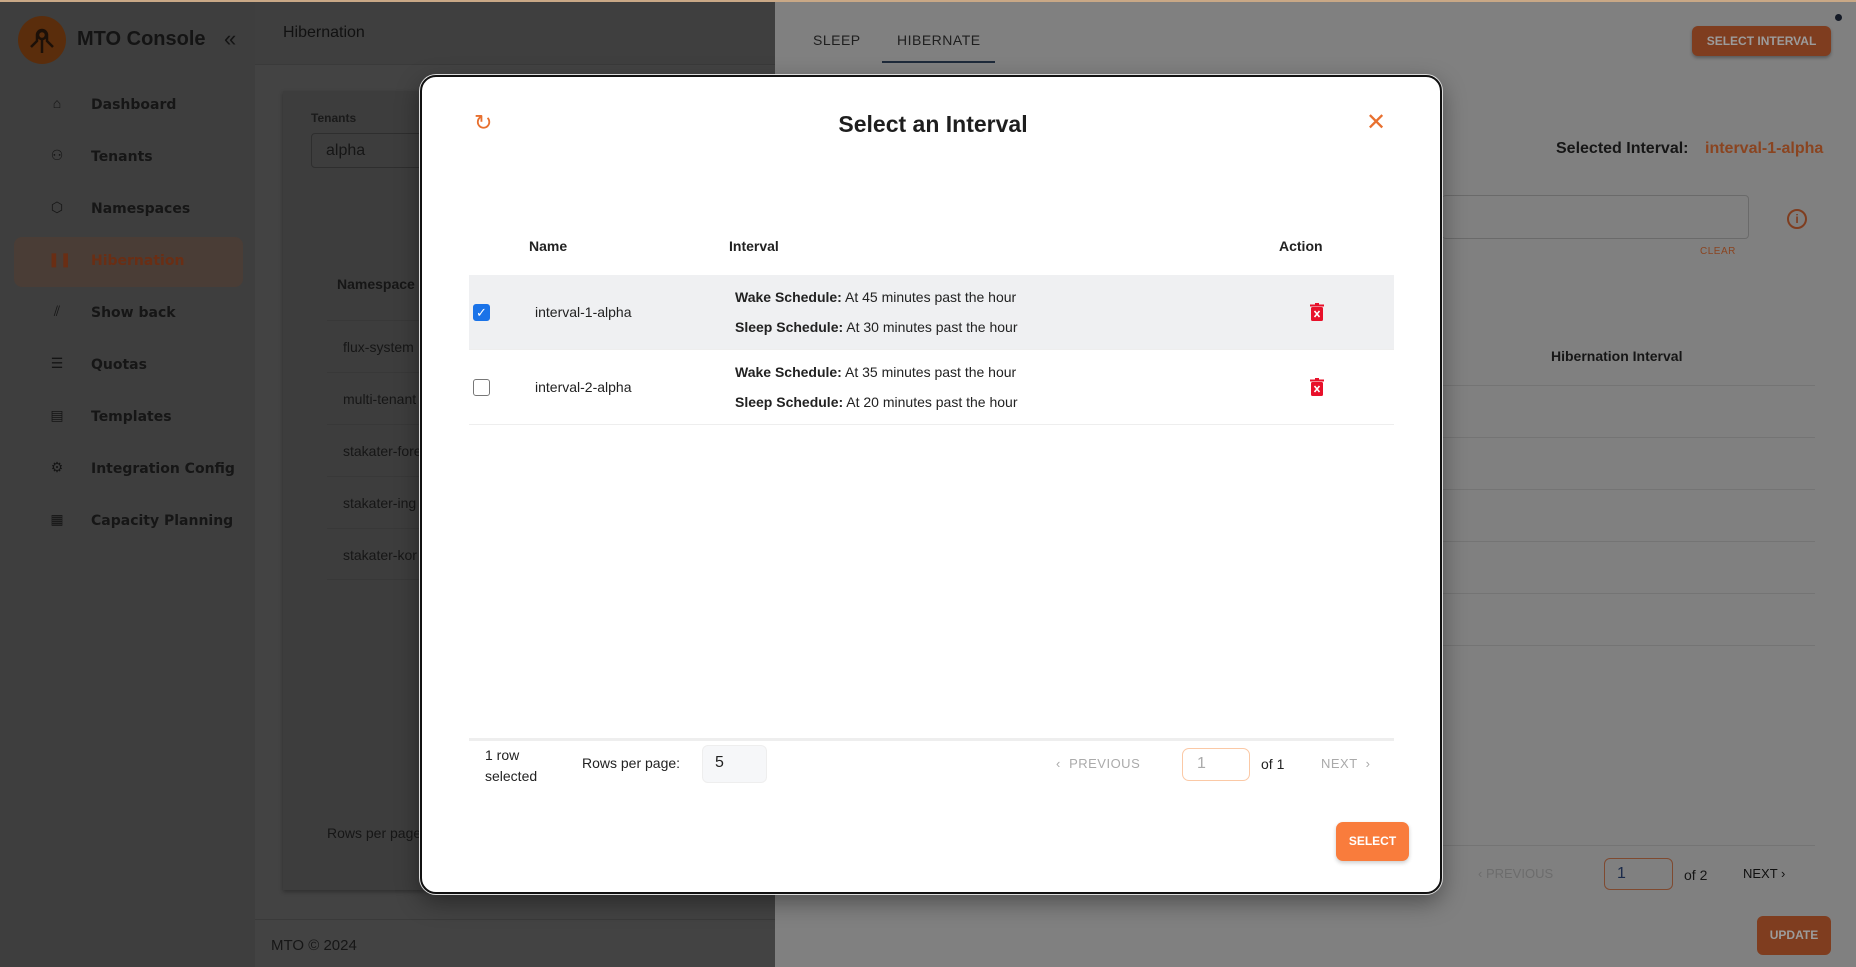  Describe the element at coordinates (837, 40) in the screenshot. I see `tab-sleep: SLEEP` at that location.